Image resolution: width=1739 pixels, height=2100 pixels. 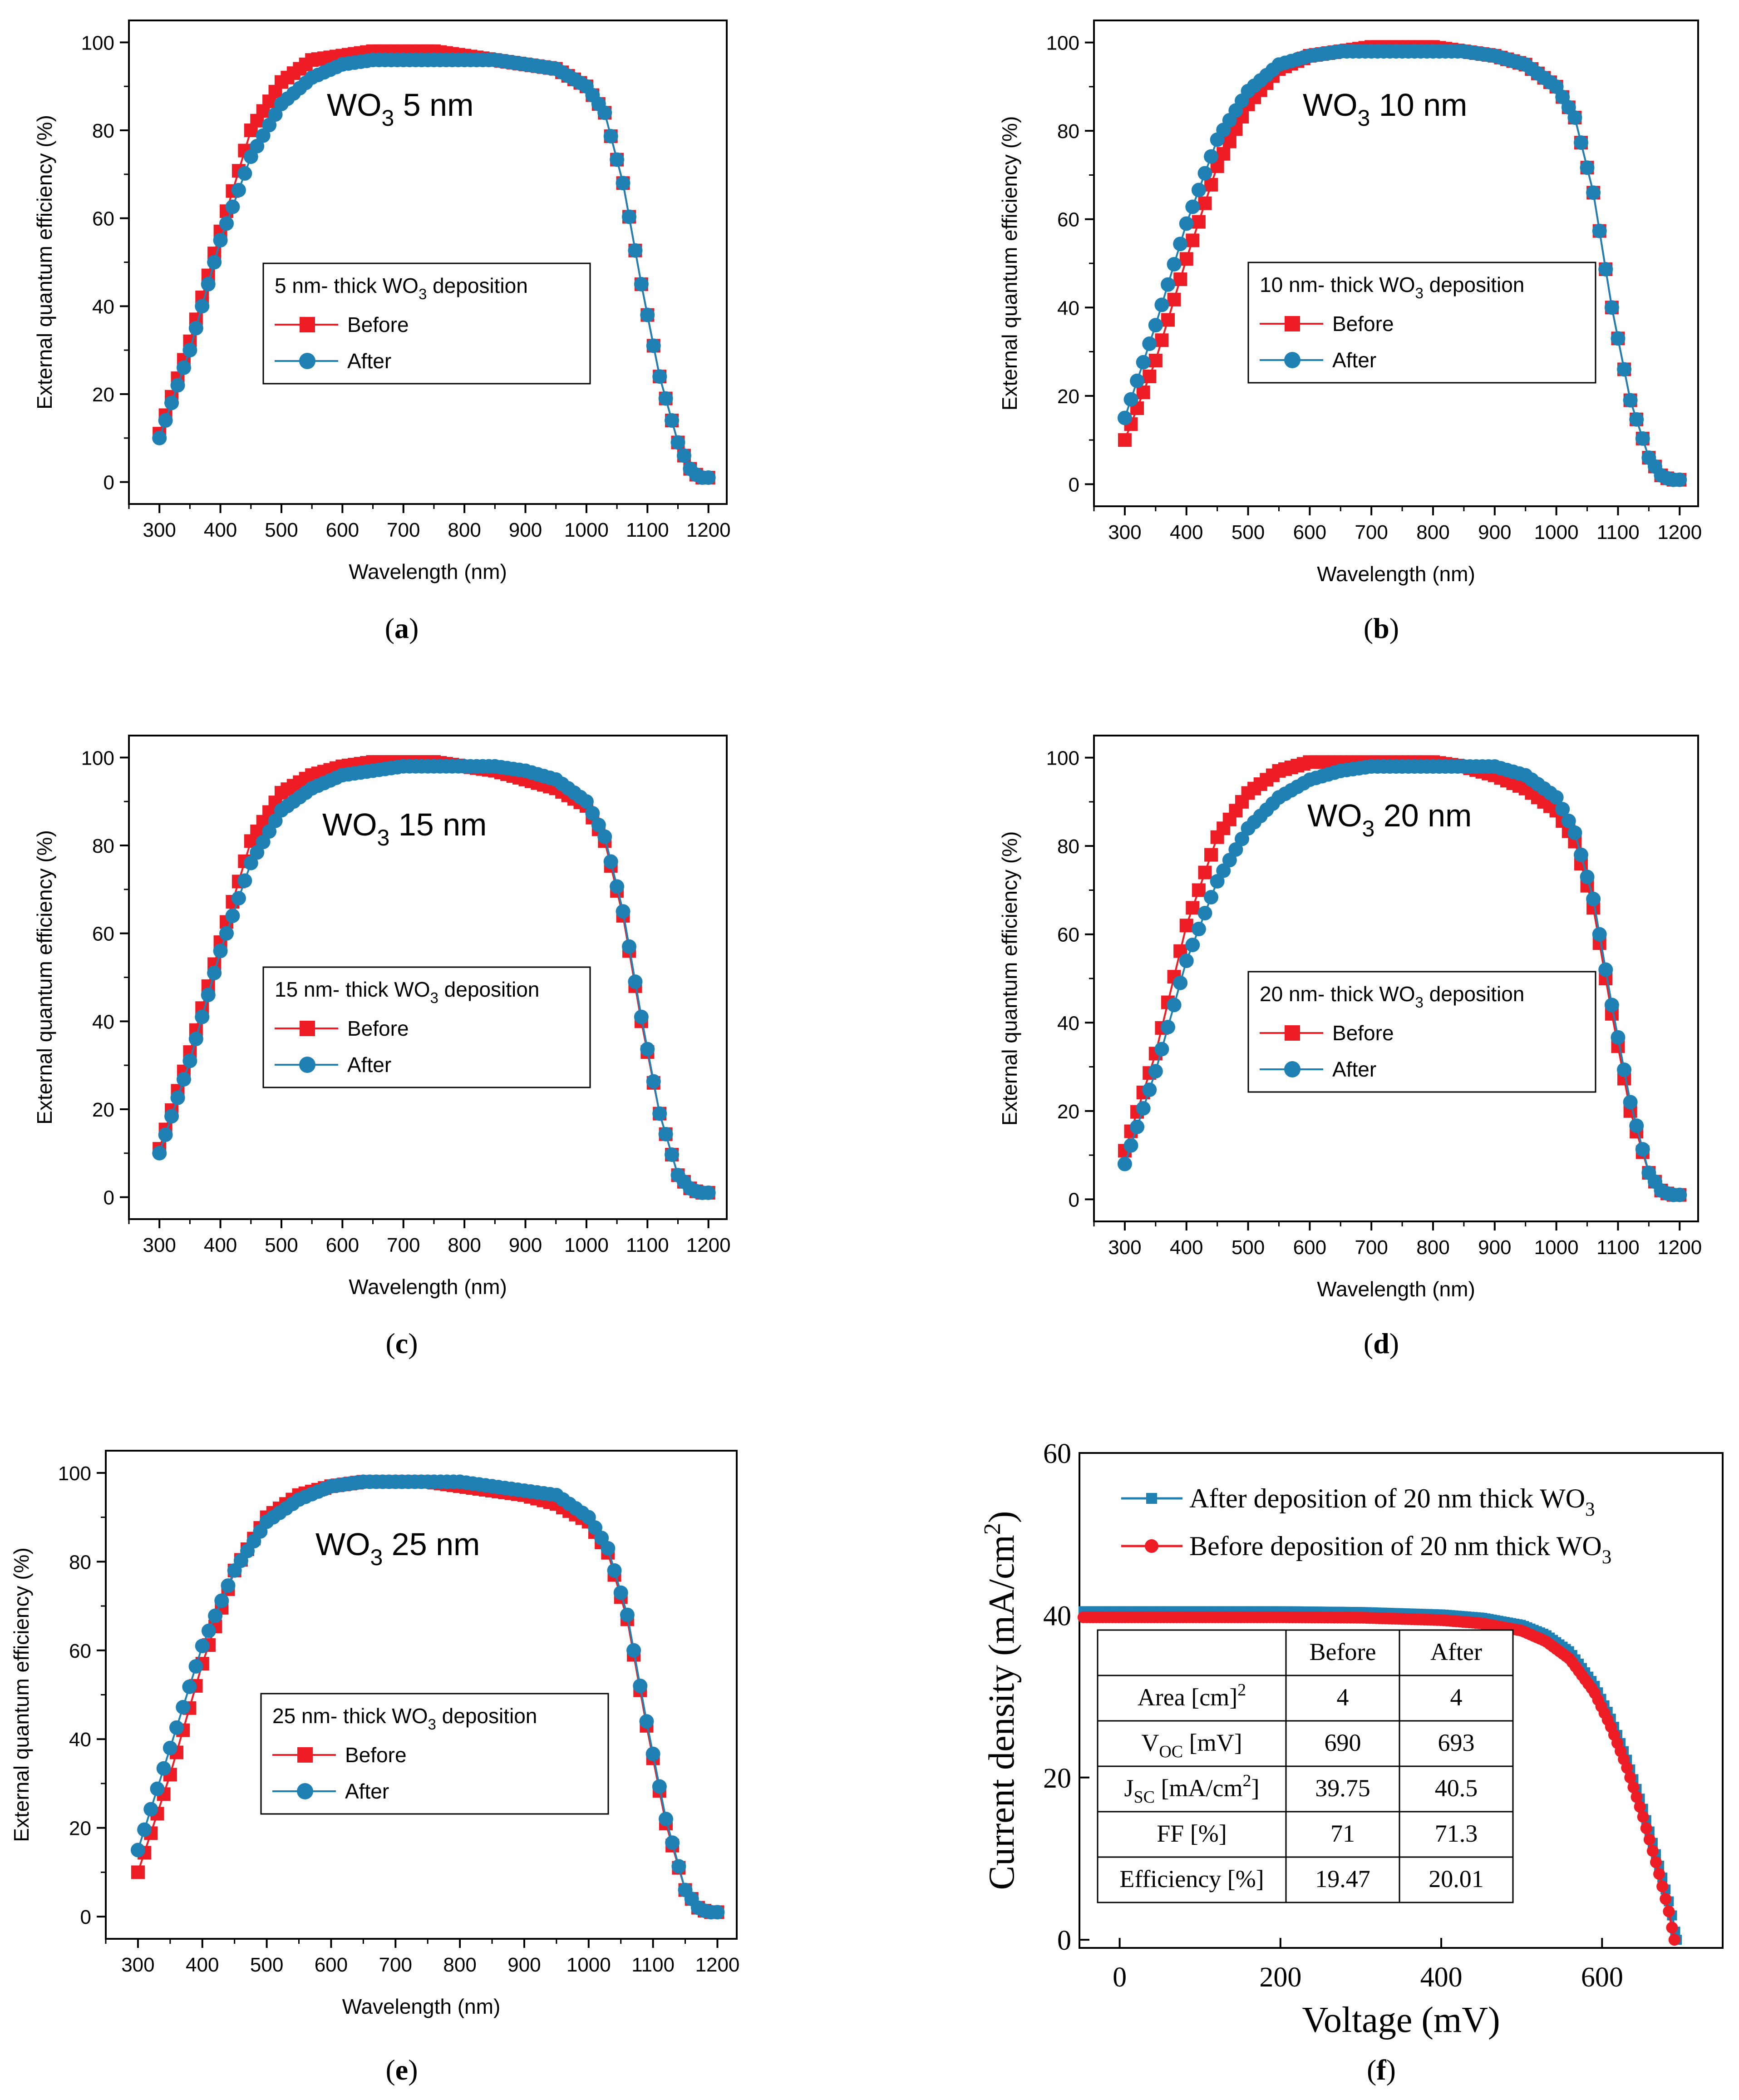 What do you see at coordinates (97, 43) in the screenshot?
I see `y-tick-label: 100` at bounding box center [97, 43].